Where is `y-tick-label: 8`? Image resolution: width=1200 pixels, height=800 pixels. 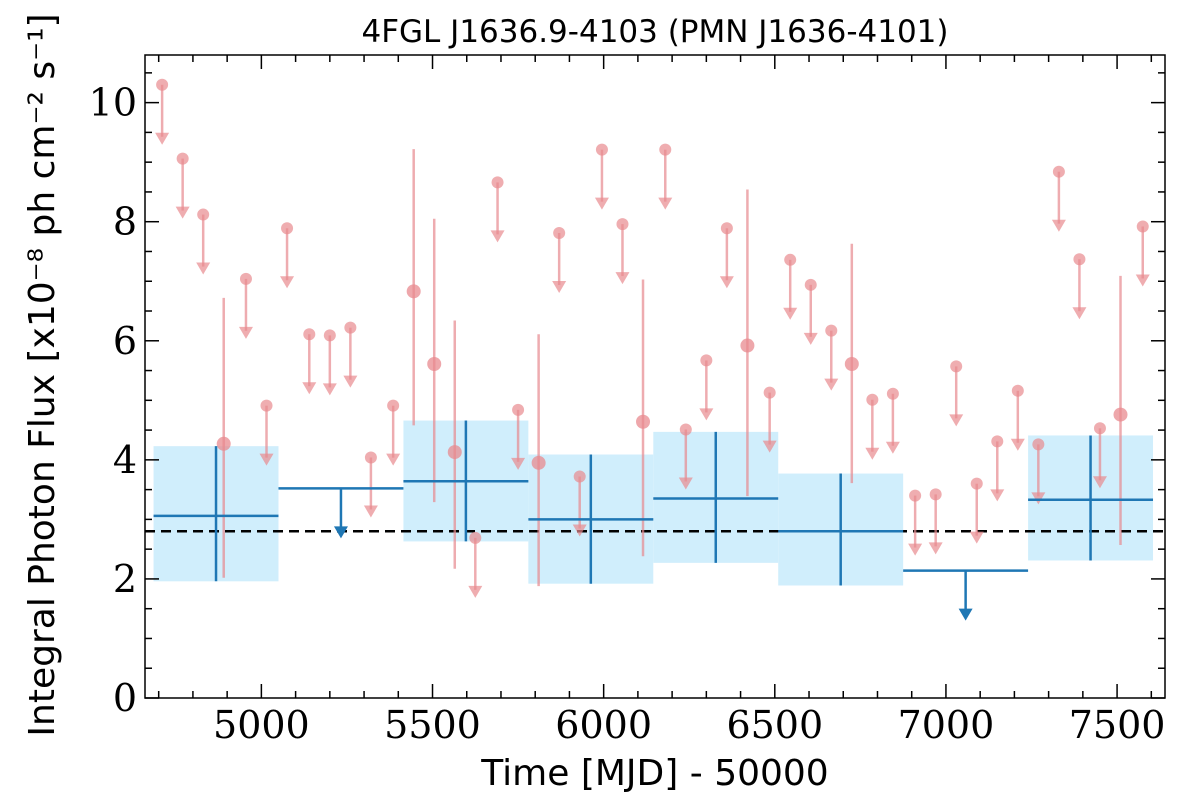 y-tick-label: 8 is located at coordinates (125, 222).